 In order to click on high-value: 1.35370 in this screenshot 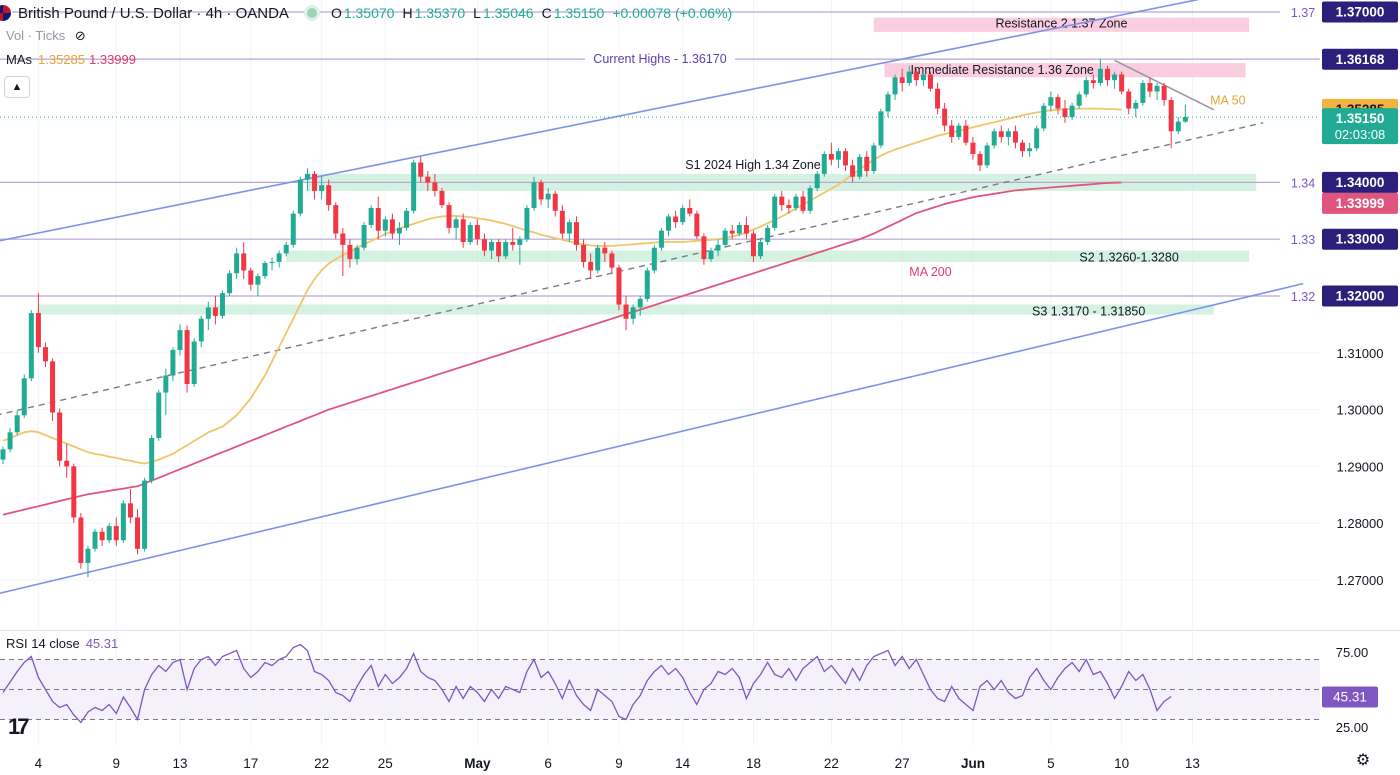, I will do `click(440, 13)`.